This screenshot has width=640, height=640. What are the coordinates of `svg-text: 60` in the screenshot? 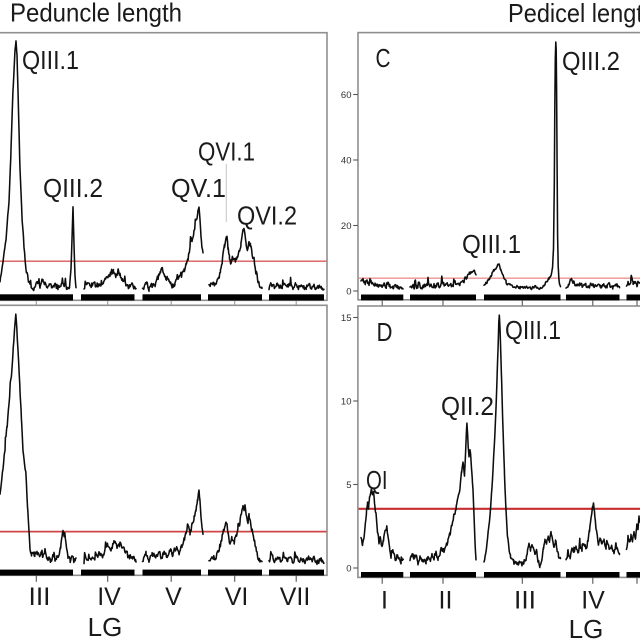 It's located at (346, 95).